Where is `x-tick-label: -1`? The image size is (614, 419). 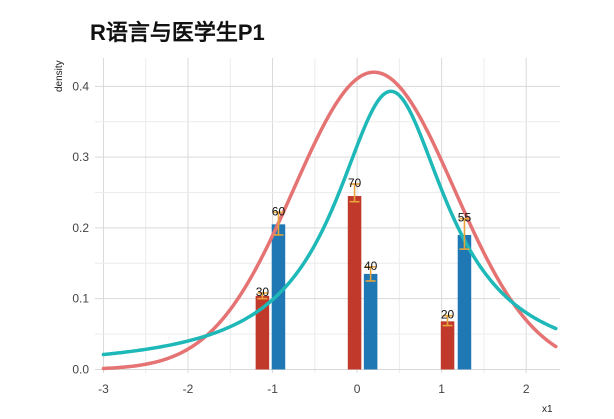
x-tick-label: -1 is located at coordinates (272, 389).